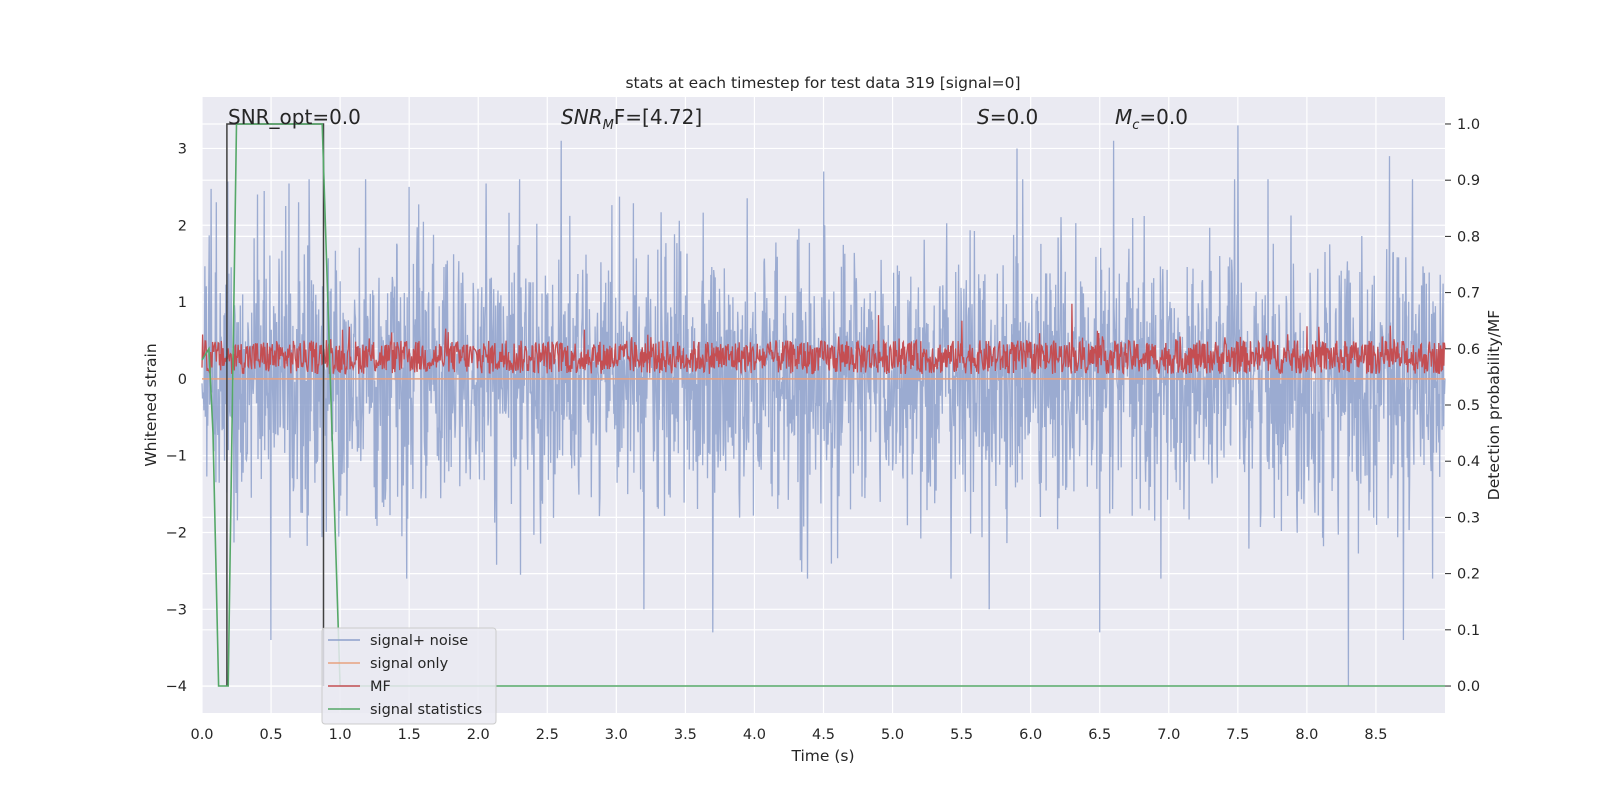 The height and width of the screenshot is (800, 1600). Describe the element at coordinates (582, 117) in the screenshot. I see `annotation-snr-mf-base: SNR` at that location.